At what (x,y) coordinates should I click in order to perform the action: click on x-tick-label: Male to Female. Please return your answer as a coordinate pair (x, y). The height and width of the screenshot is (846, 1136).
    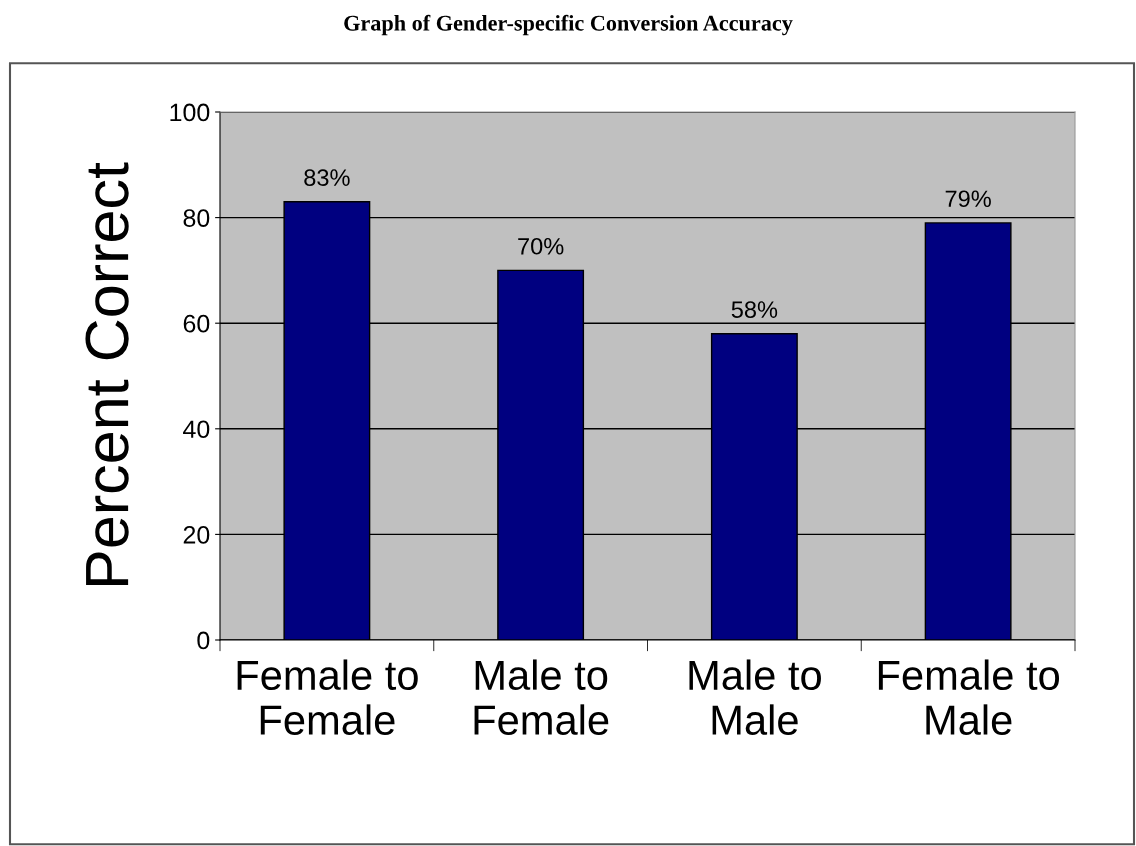
    Looking at the image, I should click on (541, 697).